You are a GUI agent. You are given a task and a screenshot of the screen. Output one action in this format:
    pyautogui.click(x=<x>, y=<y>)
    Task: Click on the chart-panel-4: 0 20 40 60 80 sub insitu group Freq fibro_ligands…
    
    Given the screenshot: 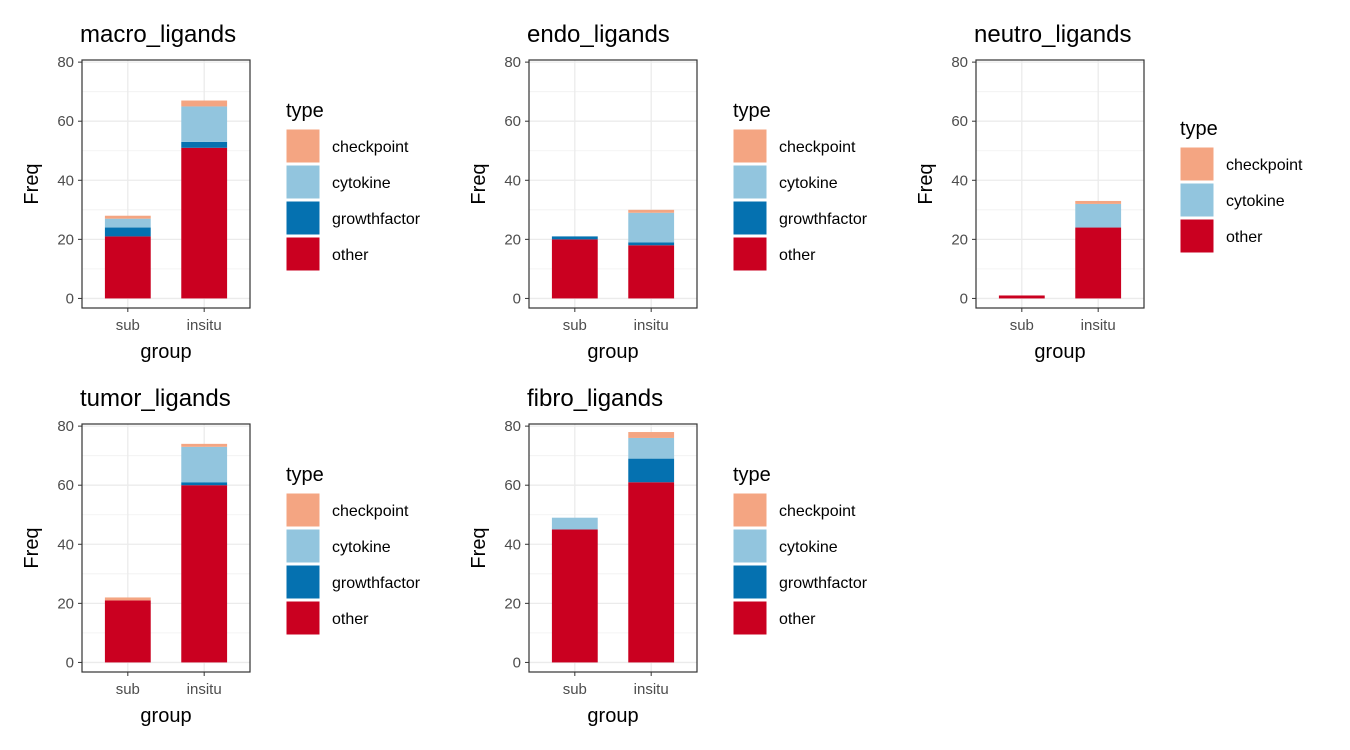 What is the action you would take?
    pyautogui.click(x=668, y=556)
    